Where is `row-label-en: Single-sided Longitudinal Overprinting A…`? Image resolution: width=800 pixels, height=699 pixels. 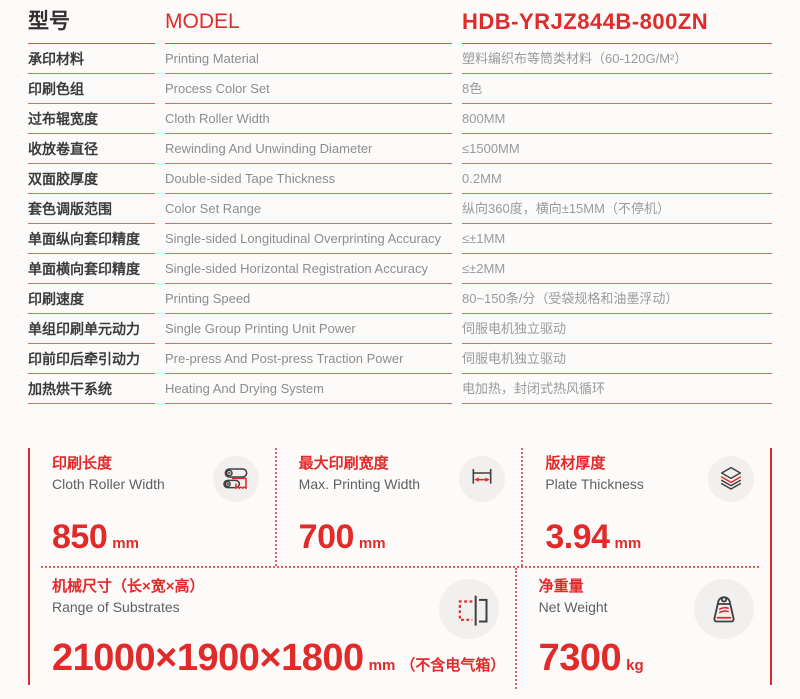 row-label-en: Single-sided Longitudinal Overprinting A… is located at coordinates (308, 239).